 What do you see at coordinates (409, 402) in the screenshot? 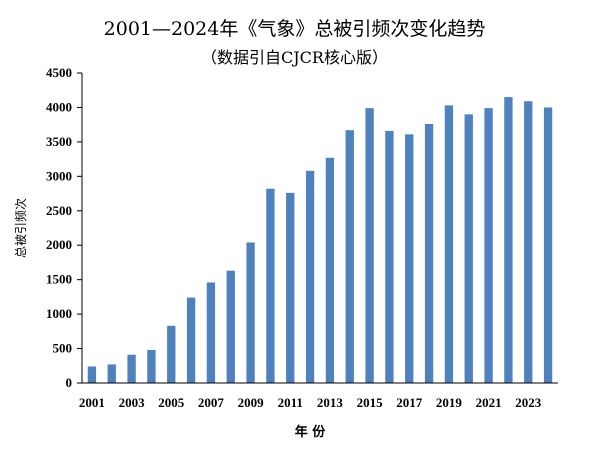
I see `x-tick-label: 2017` at bounding box center [409, 402].